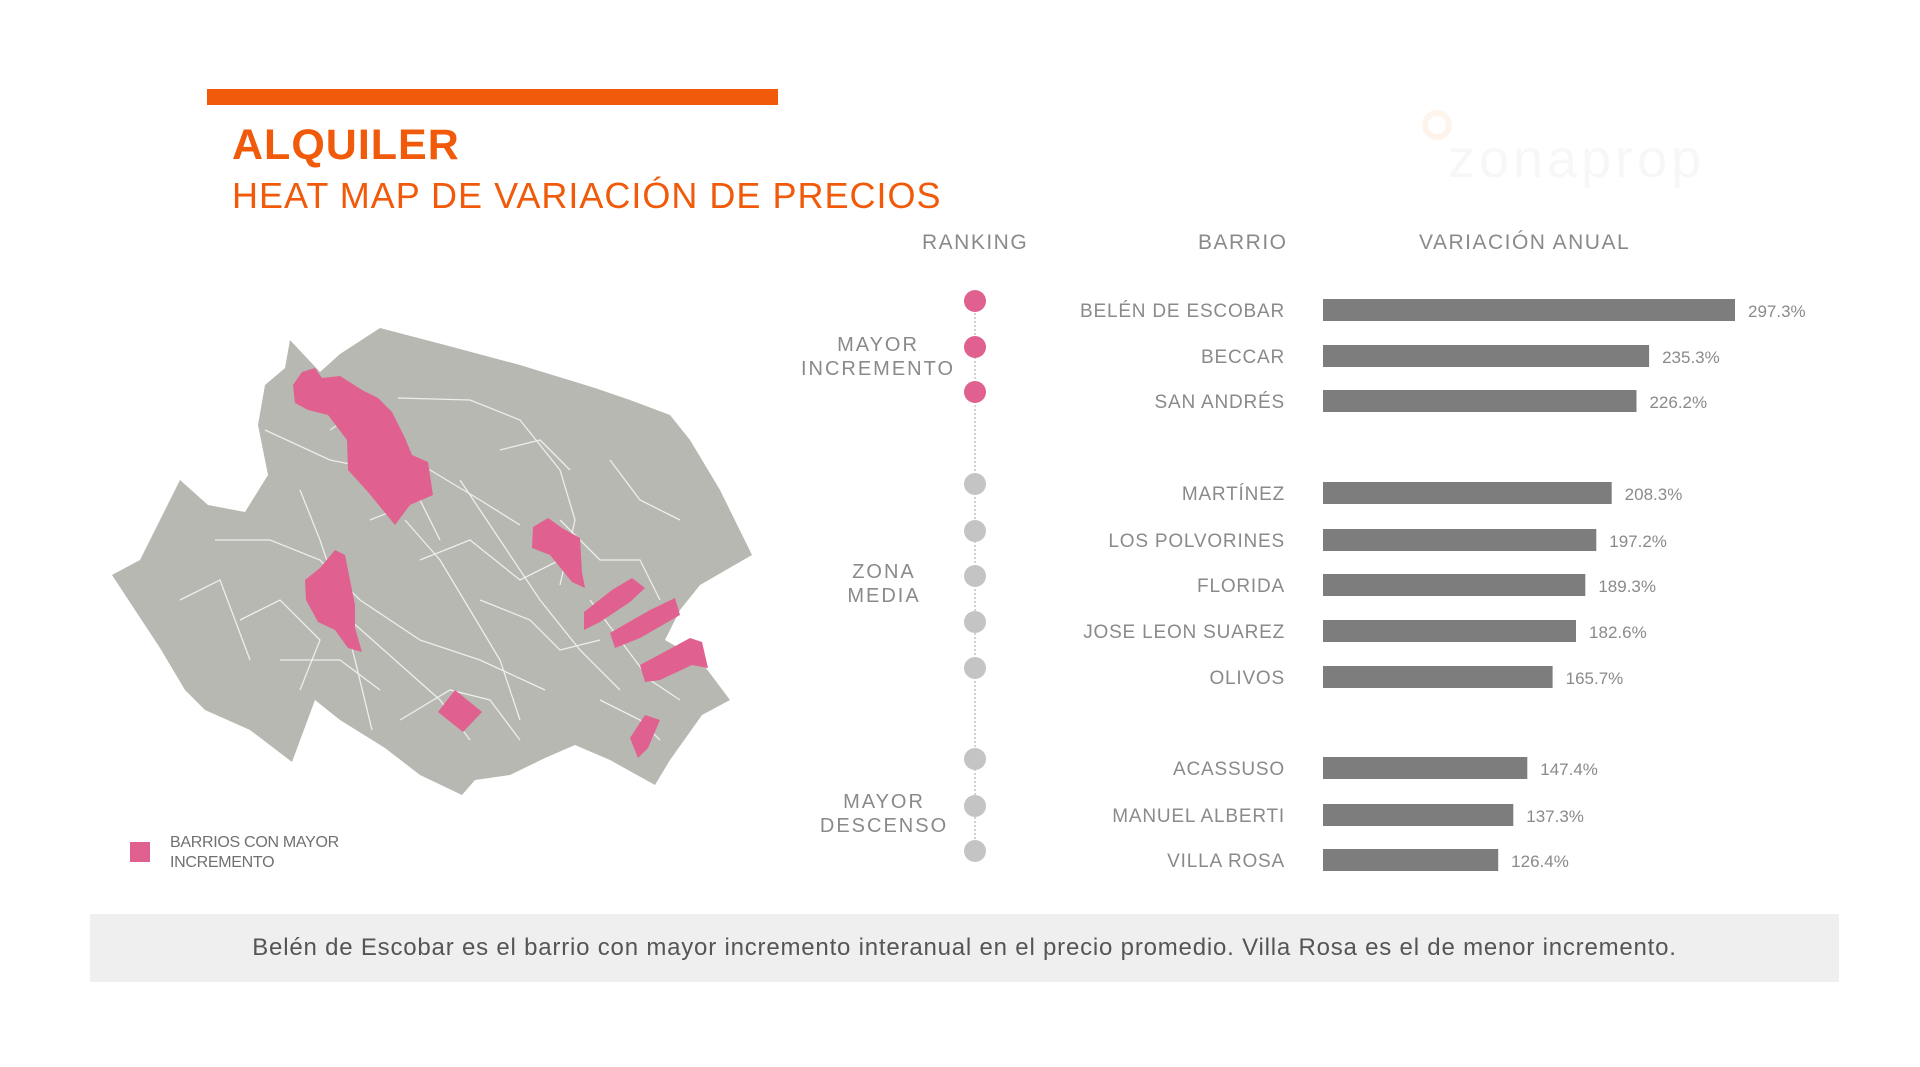 This screenshot has width=1920, height=1067. What do you see at coordinates (492, 97) in the screenshot?
I see `header-accent-bar` at bounding box center [492, 97].